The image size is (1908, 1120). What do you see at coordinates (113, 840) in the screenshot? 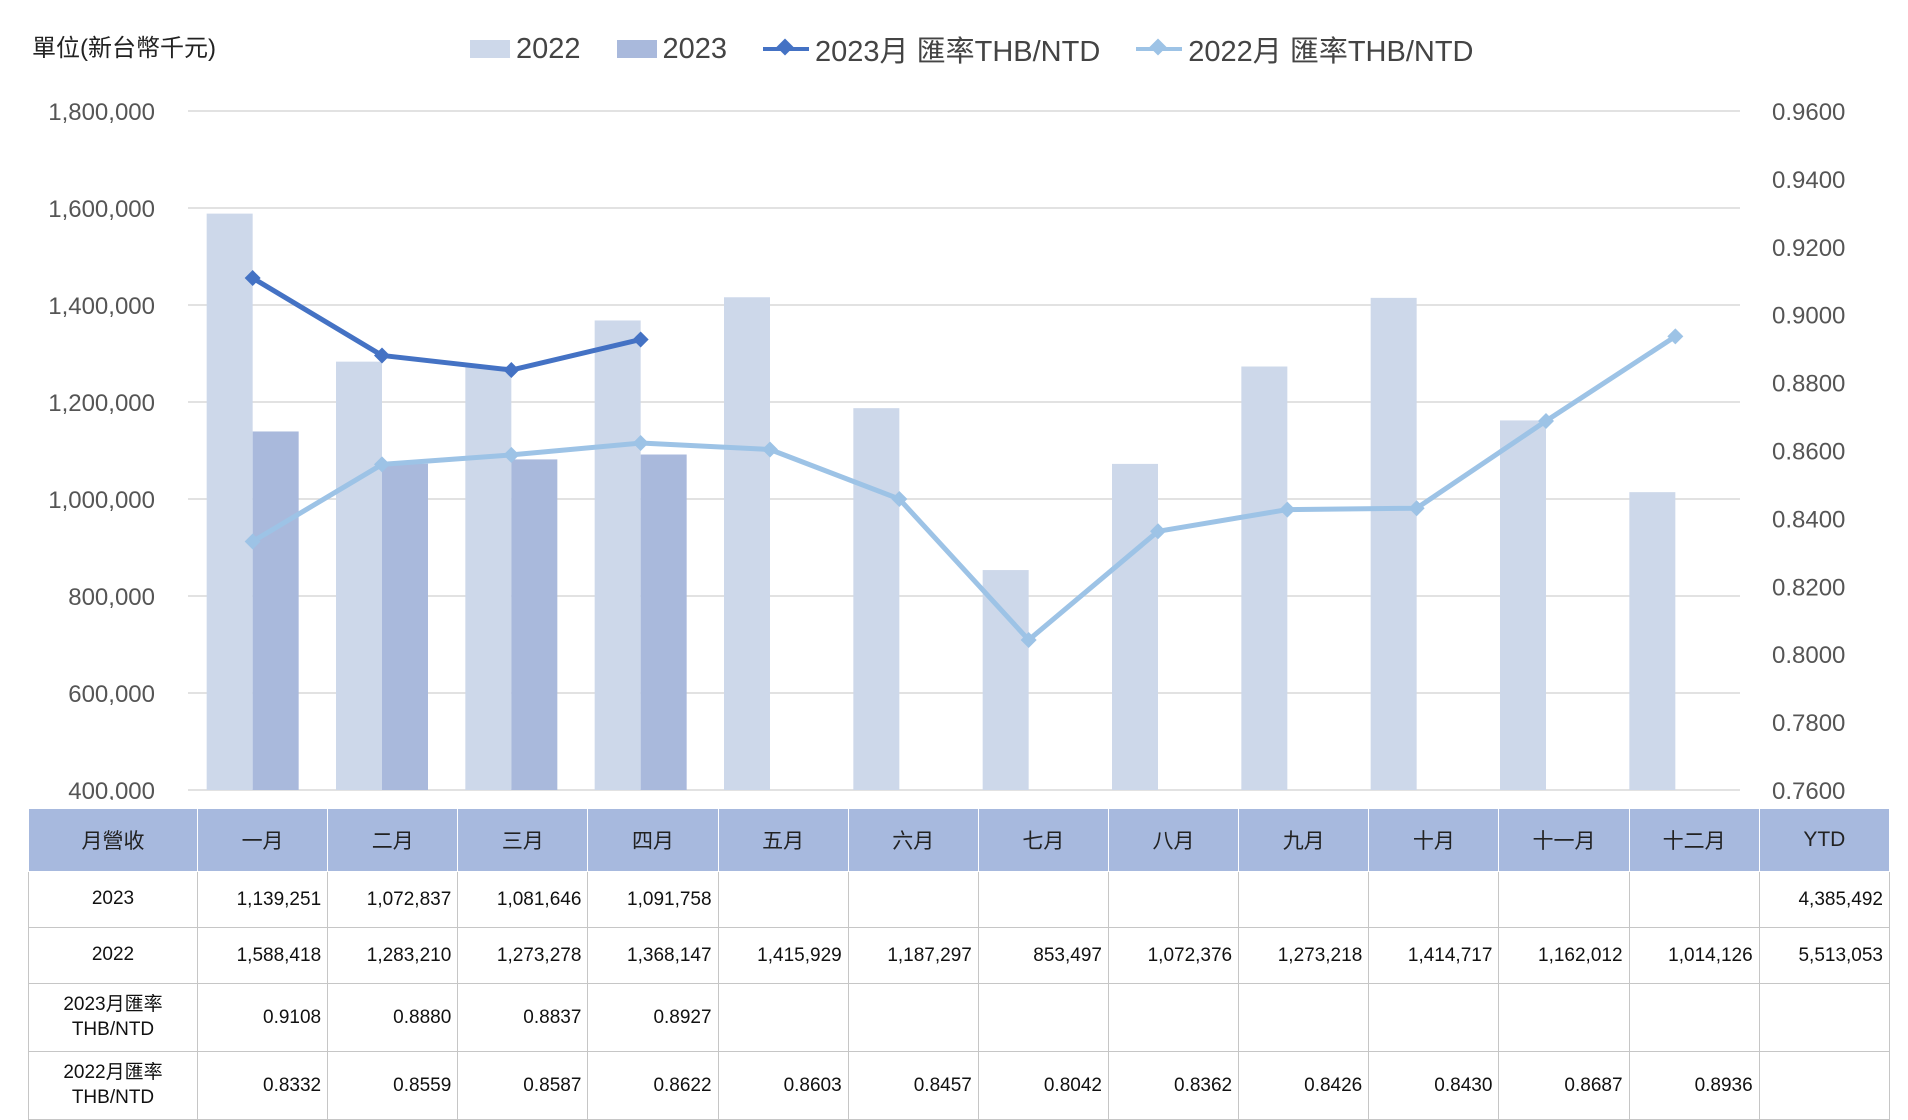
I see `table-header-label: 月營收` at bounding box center [113, 840].